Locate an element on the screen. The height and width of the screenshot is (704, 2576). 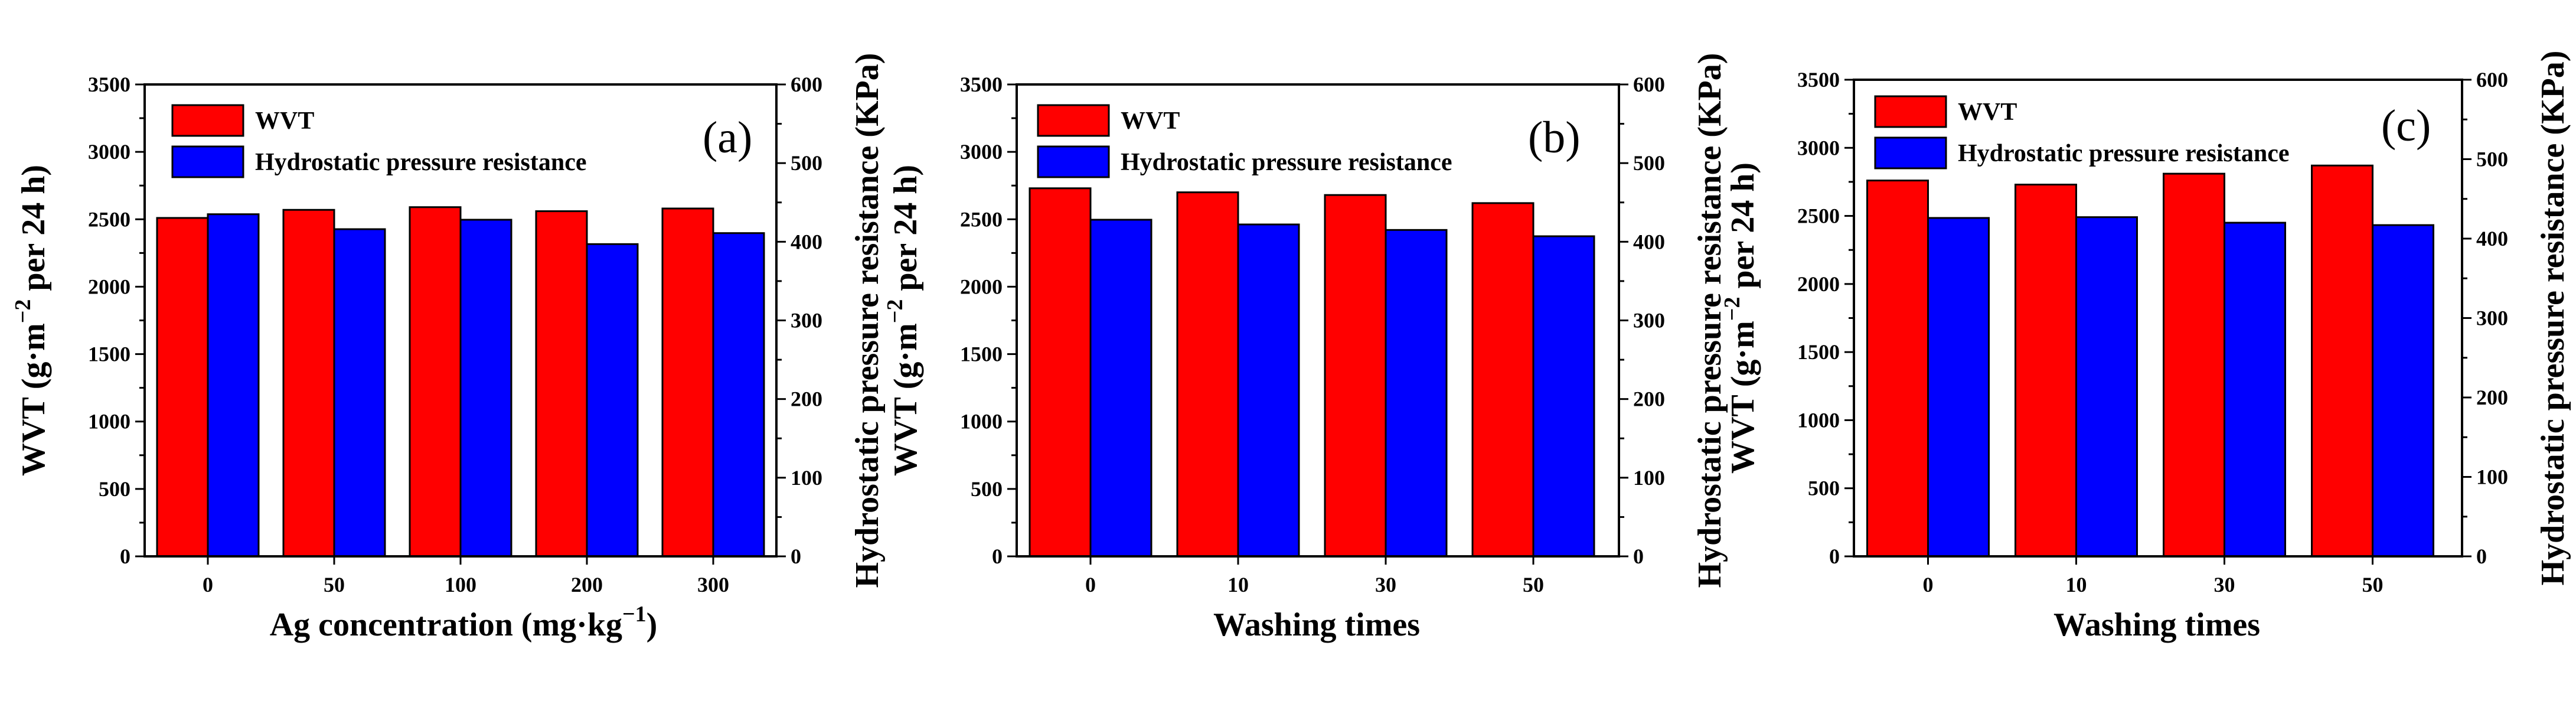
panel-label: (b) is located at coordinates (1554, 137).